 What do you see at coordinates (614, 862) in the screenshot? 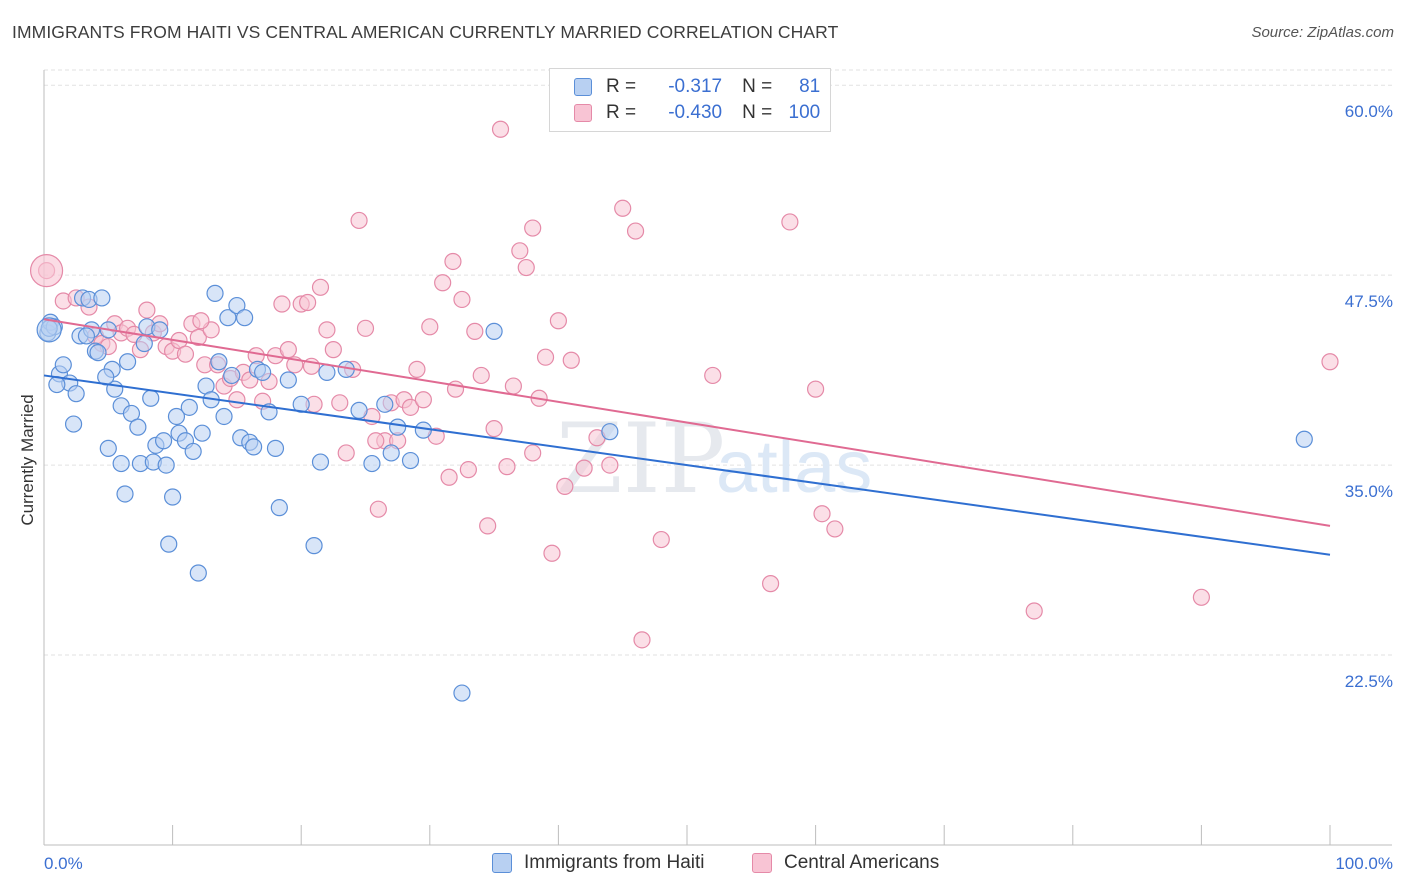
I see `legend-label-haiti: Immigrants from Haiti` at bounding box center [614, 862].